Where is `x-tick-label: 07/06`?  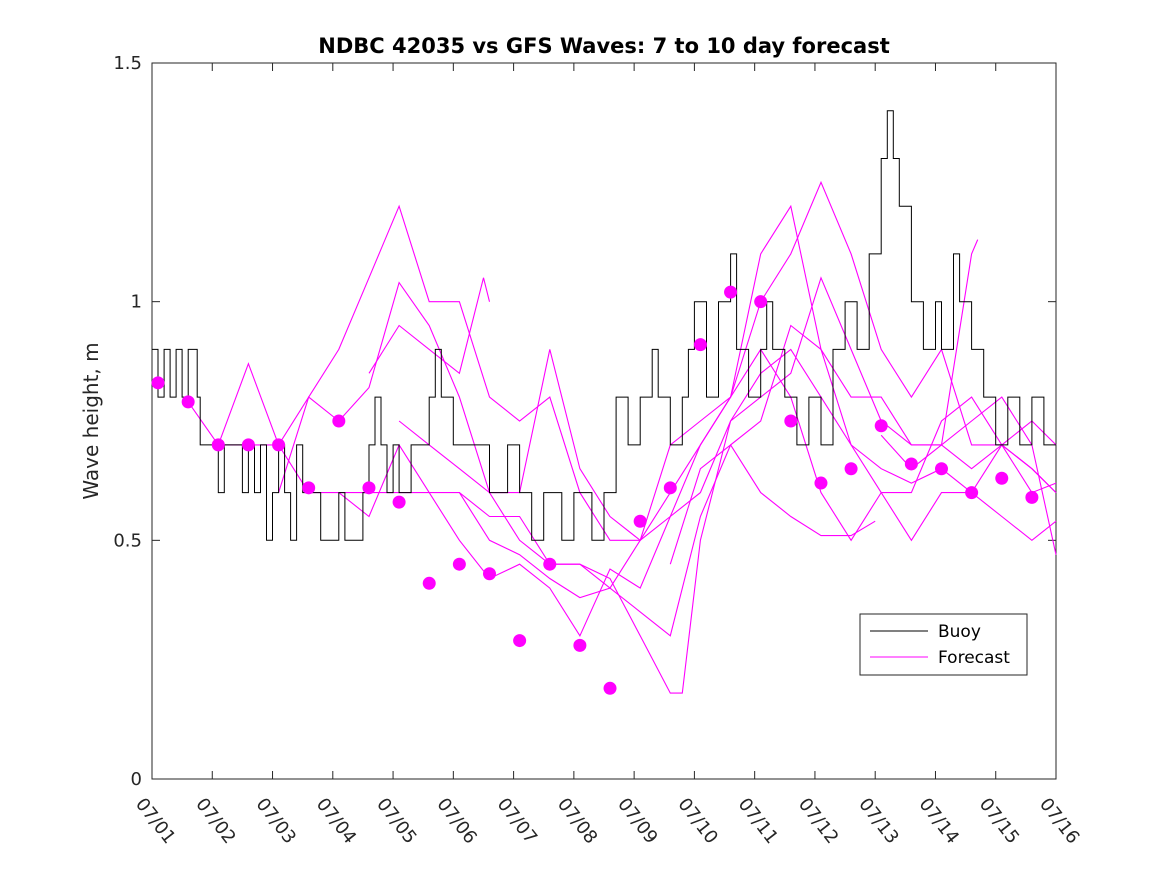 x-tick-label: 07/06 is located at coordinates (456, 821).